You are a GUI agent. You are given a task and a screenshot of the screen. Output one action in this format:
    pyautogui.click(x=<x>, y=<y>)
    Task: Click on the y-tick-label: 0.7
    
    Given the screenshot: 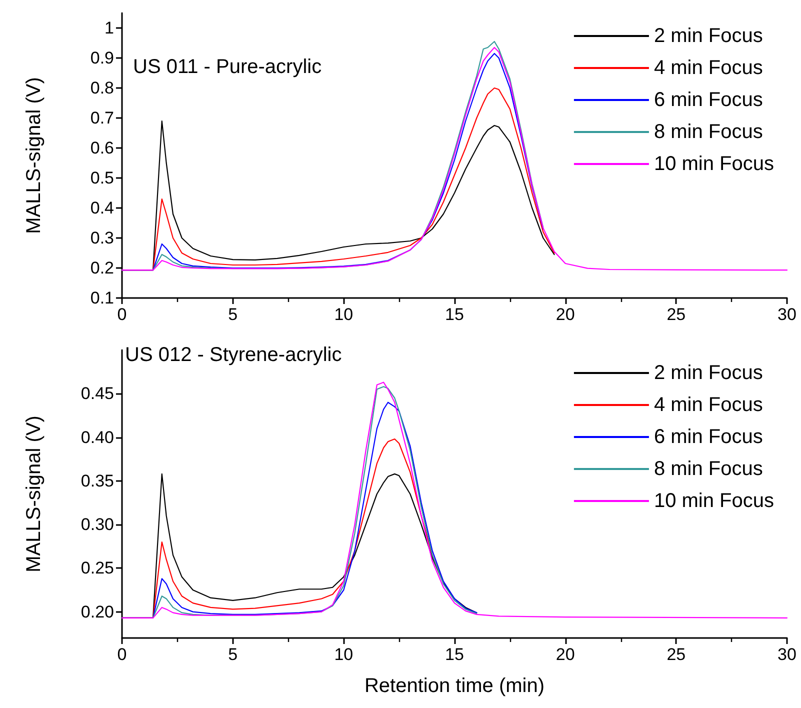 What is the action you would take?
    pyautogui.click(x=102, y=118)
    